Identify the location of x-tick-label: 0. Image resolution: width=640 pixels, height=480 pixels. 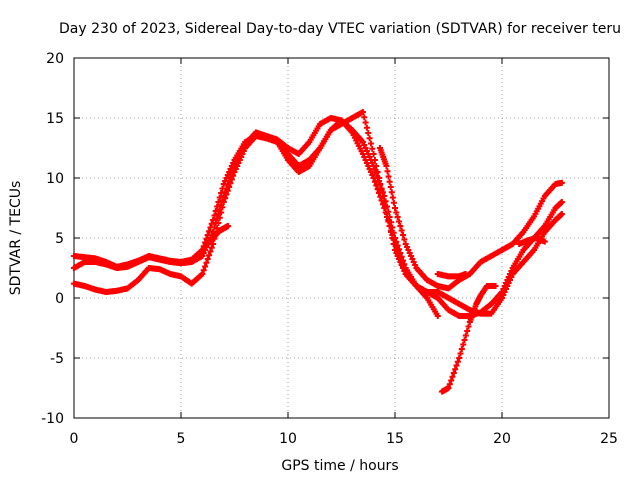
(74, 439).